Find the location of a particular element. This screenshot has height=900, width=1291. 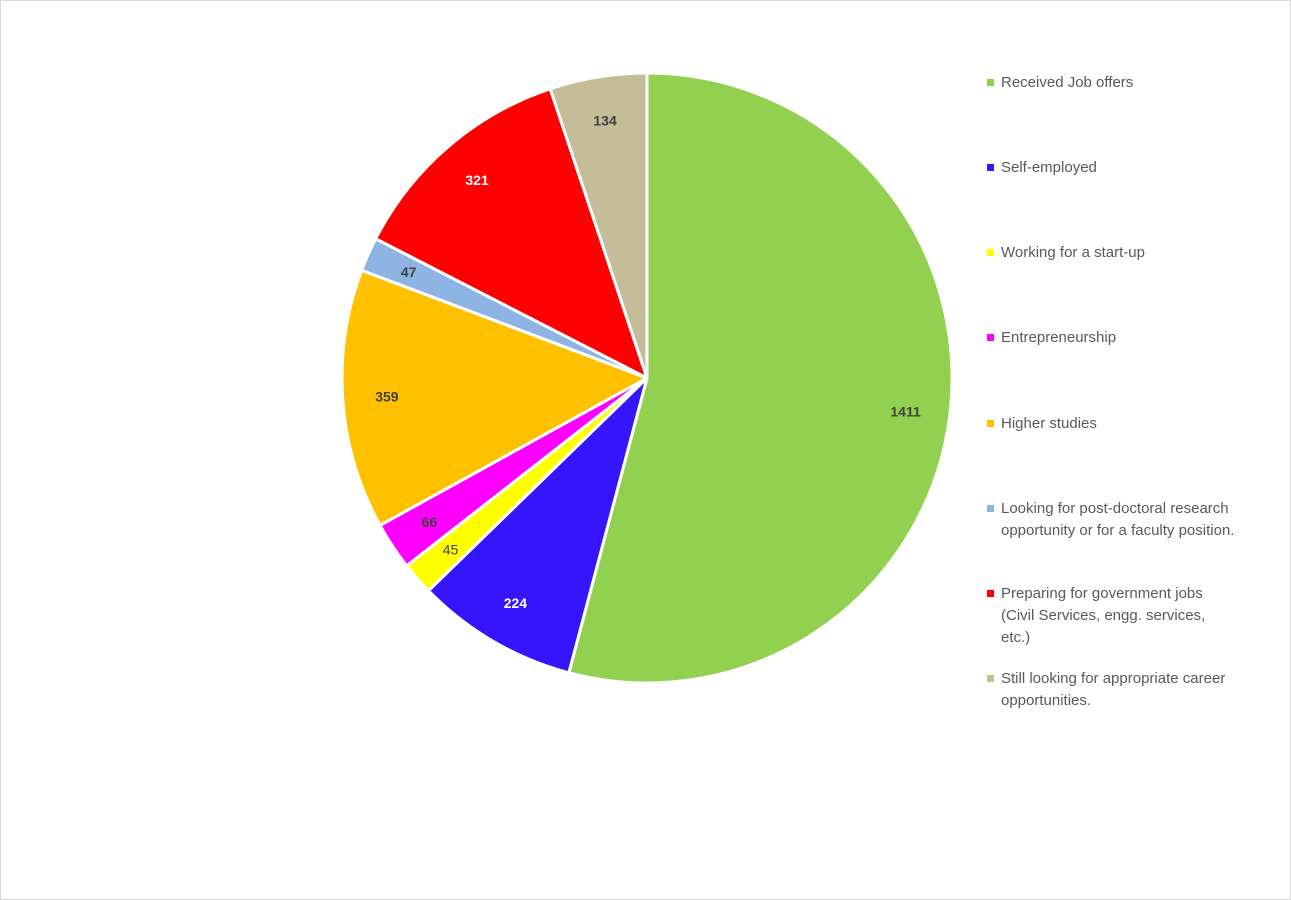

legend-item: Higher studies is located at coordinates (1112, 424).